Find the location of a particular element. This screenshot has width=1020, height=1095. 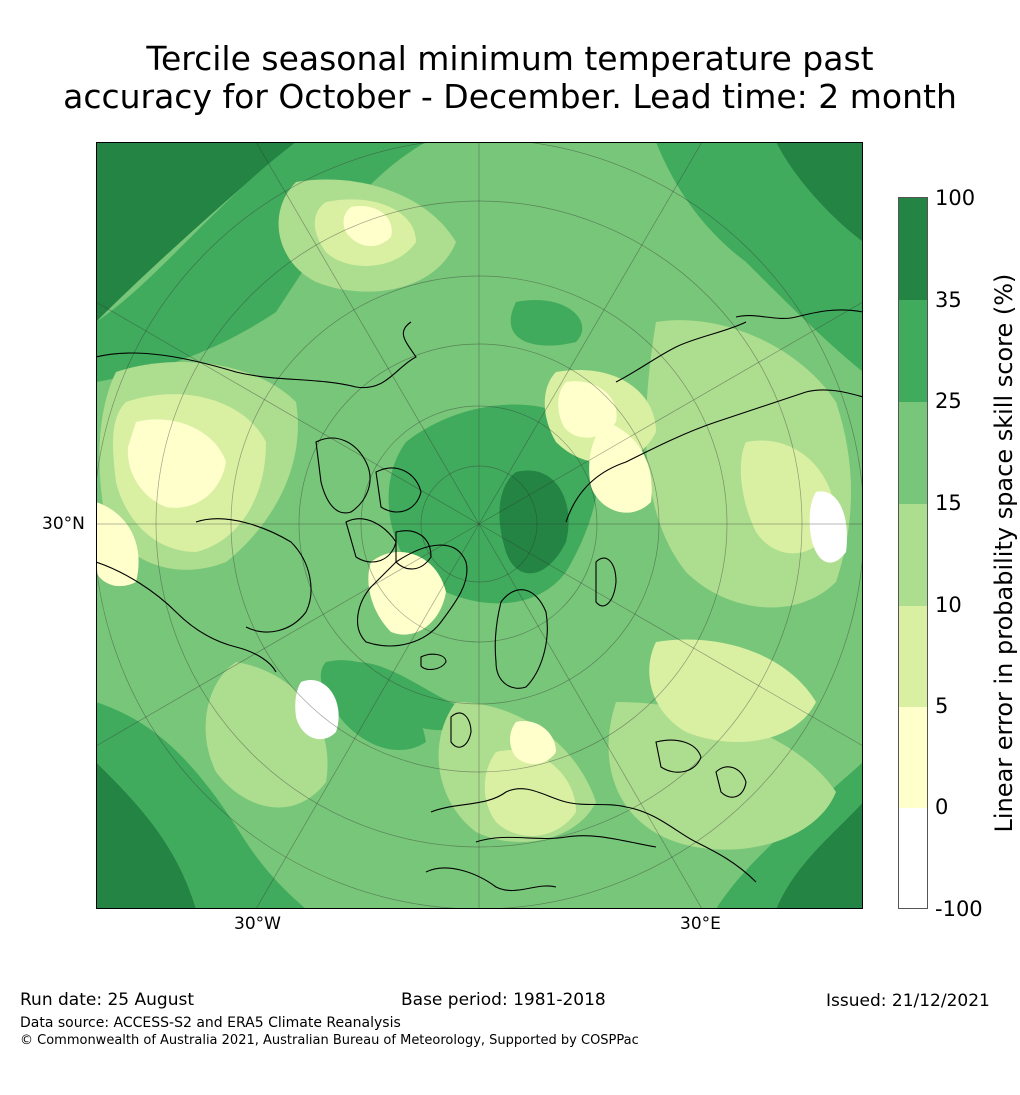

greenland-outline is located at coordinates (412, 595).